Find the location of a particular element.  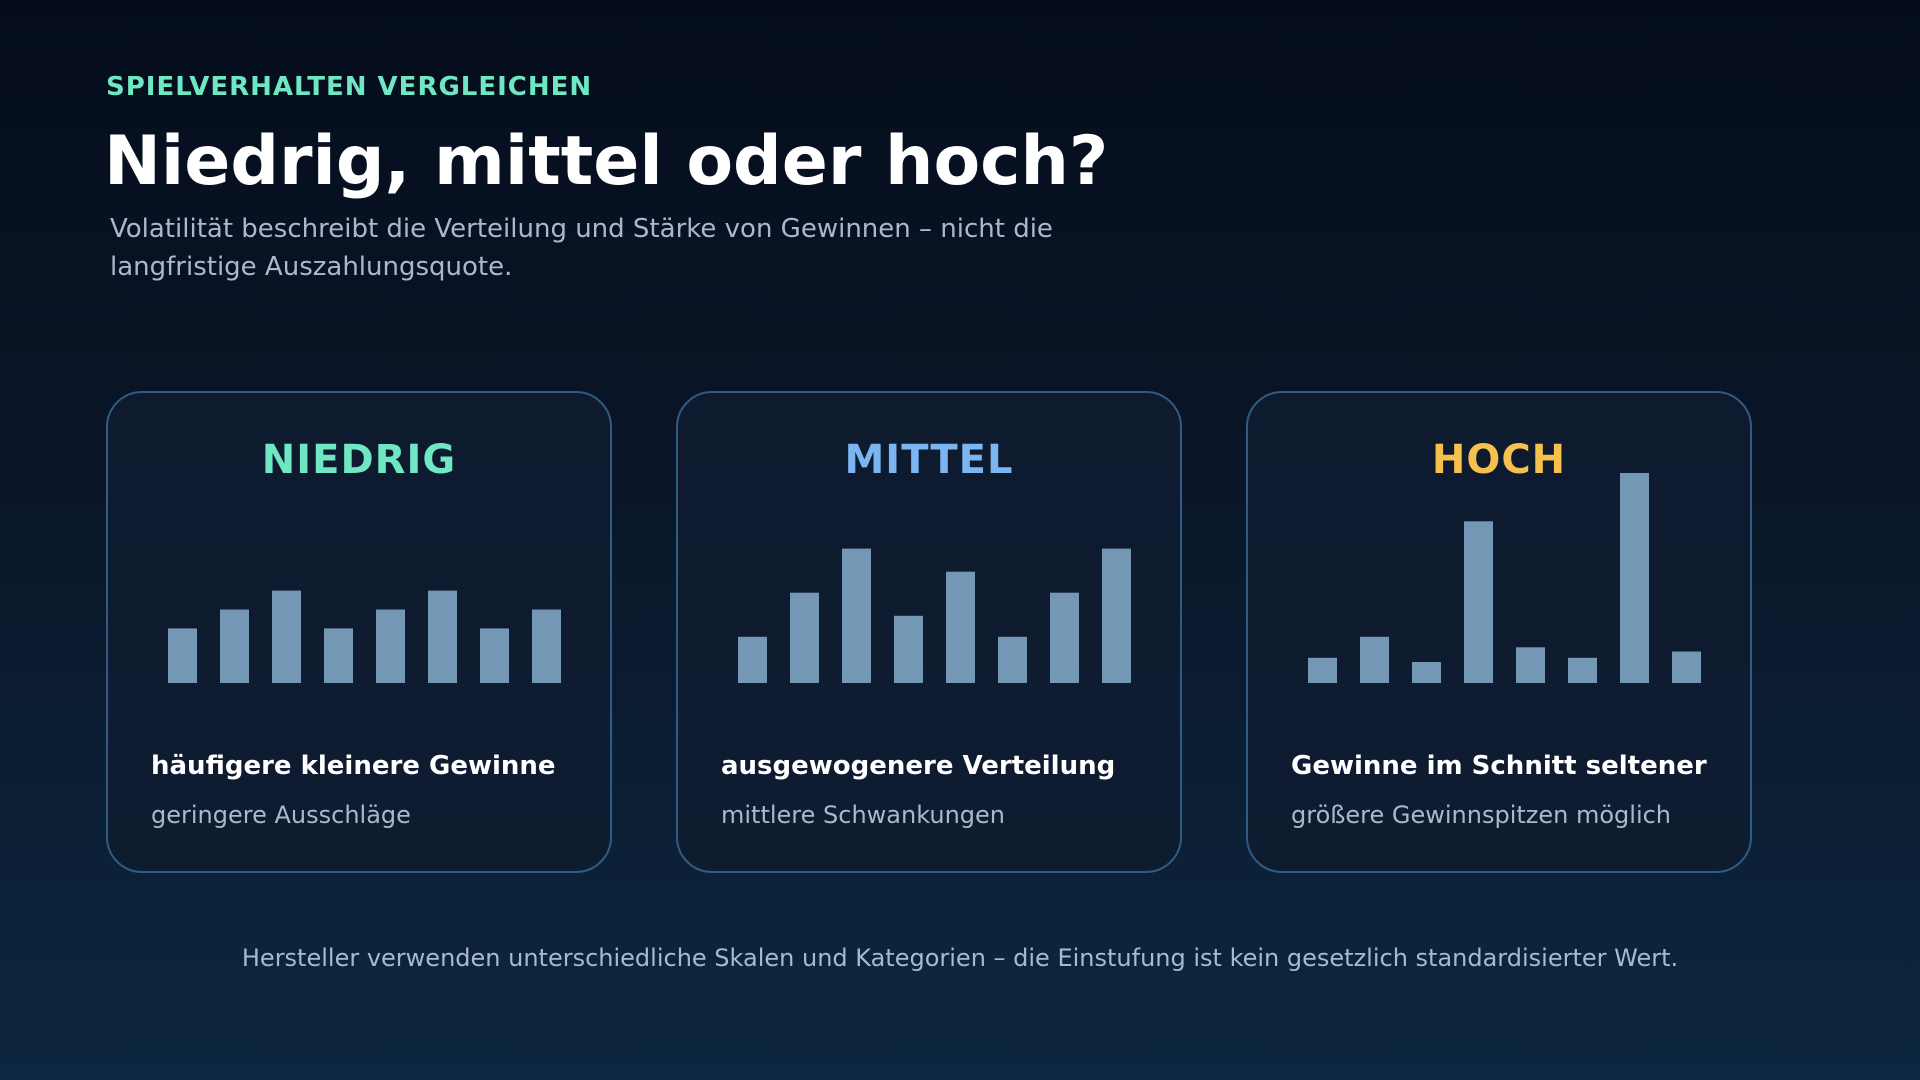

card-headline: häufigere kleinere Gewinne is located at coordinates (353, 766).